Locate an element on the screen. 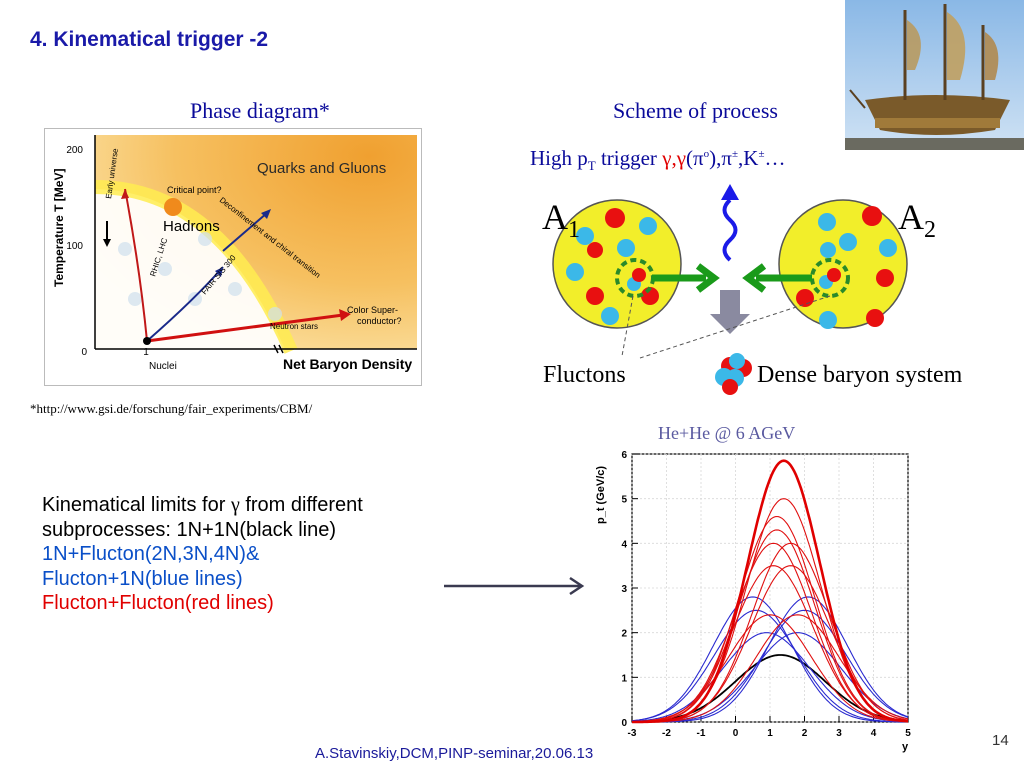 The width and height of the screenshot is (1024, 768). slide-title: 4. Kinematical trigger -2 is located at coordinates (149, 39).